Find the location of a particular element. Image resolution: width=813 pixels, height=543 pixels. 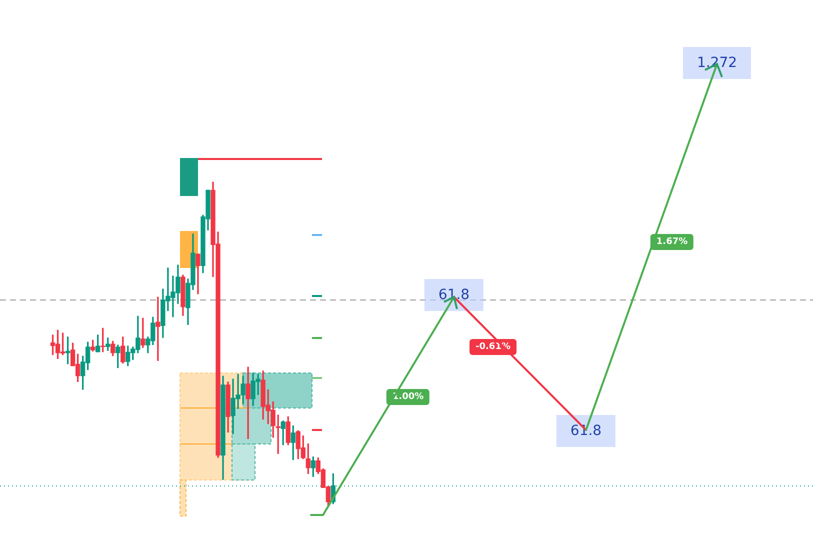

text: 1.67% is located at coordinates (672, 242).